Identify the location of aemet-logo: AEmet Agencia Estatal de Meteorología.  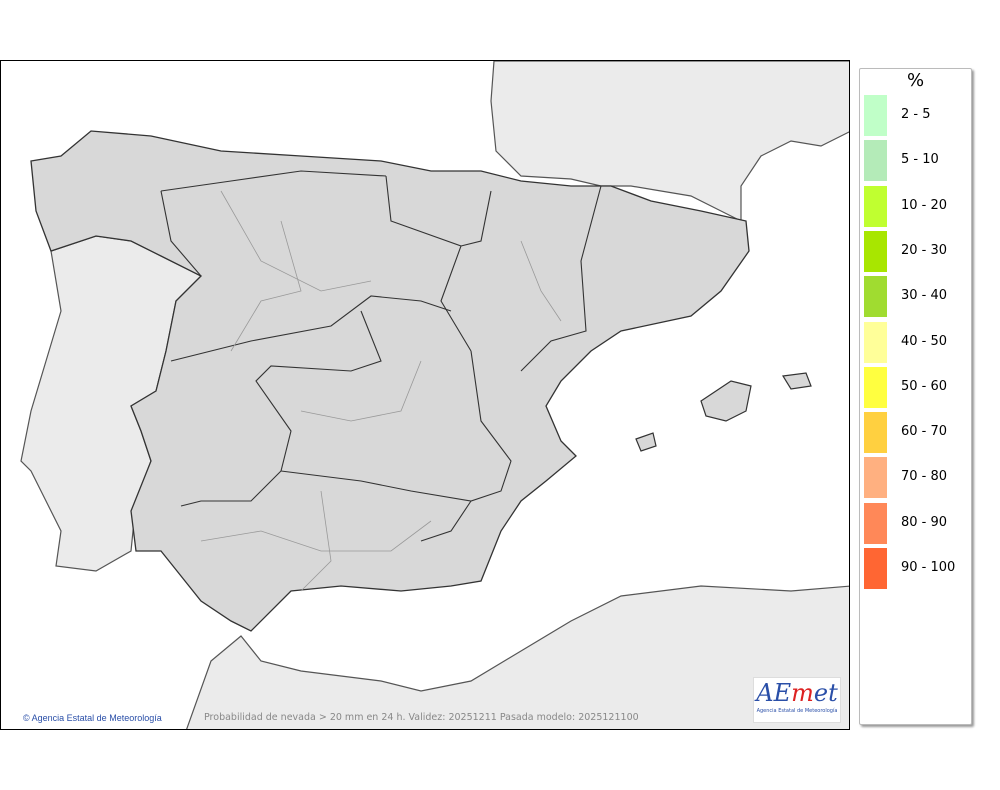
(797, 700).